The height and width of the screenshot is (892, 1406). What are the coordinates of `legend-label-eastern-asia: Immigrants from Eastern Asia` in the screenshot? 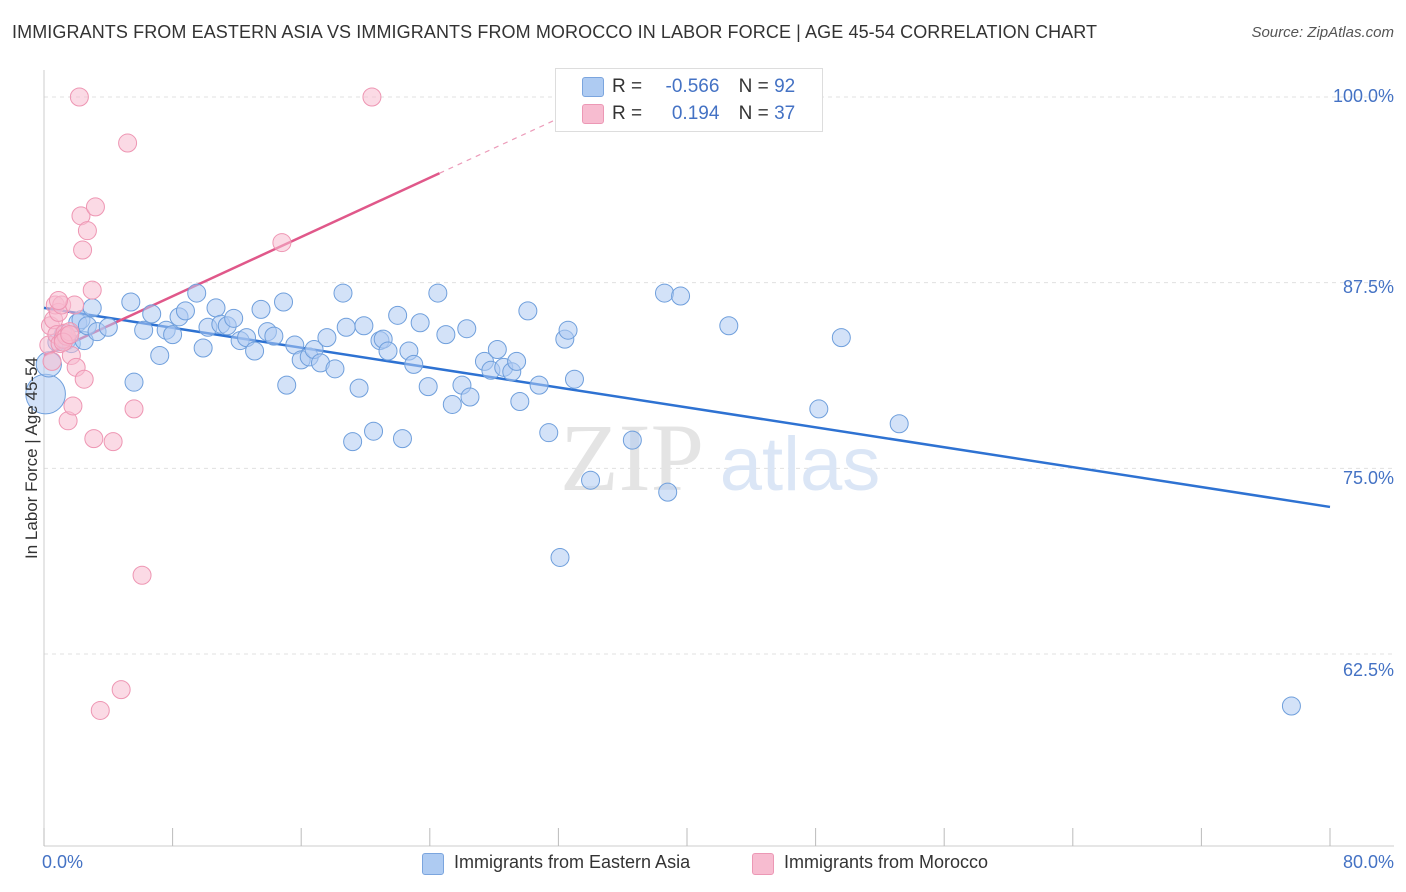 It's located at (572, 862).